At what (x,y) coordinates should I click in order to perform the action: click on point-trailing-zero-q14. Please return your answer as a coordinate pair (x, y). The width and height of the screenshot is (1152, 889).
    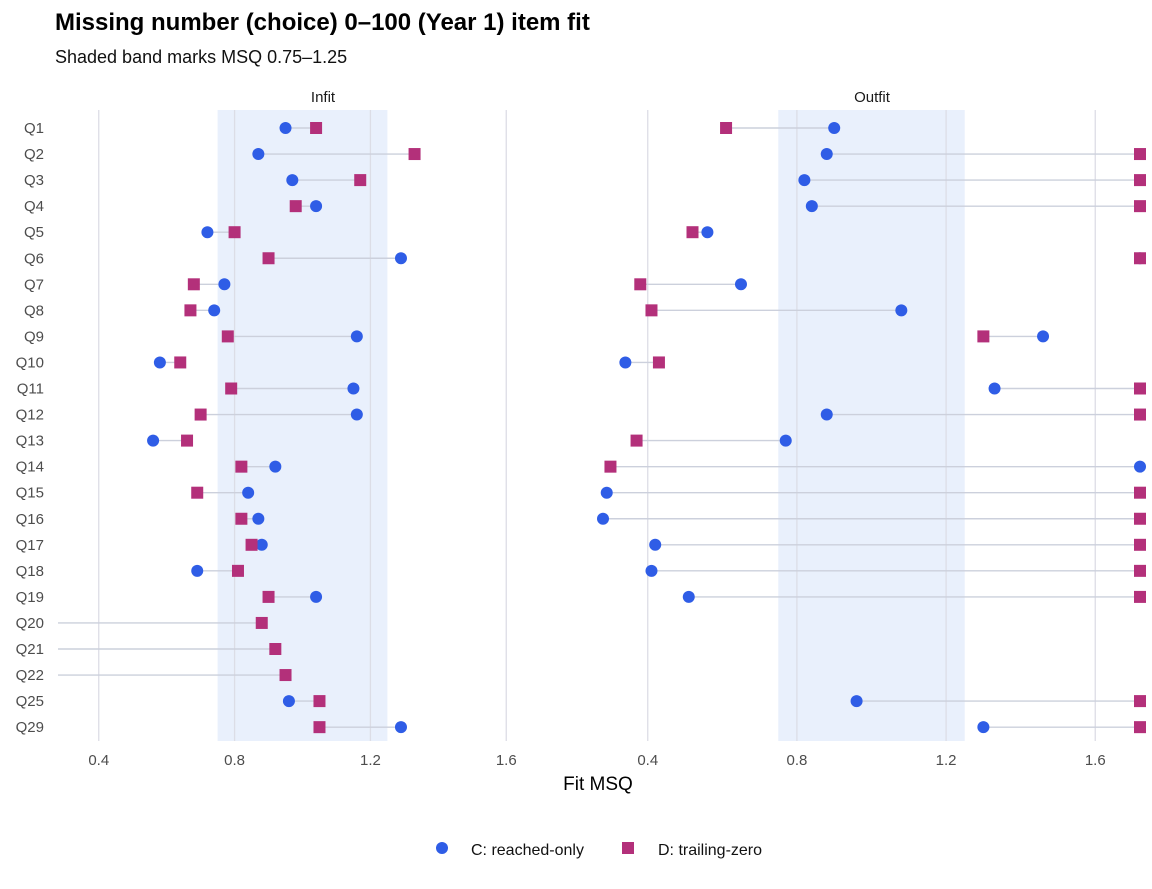
    Looking at the image, I should click on (241, 466).